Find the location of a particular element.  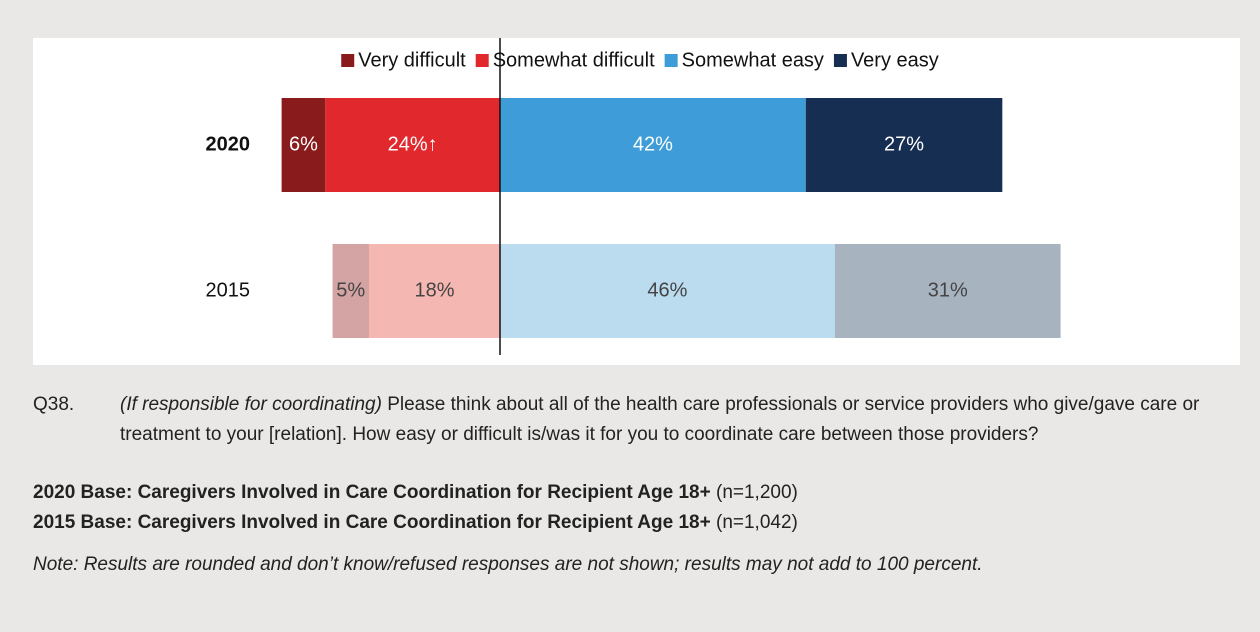

value-label: 27% is located at coordinates (904, 144).